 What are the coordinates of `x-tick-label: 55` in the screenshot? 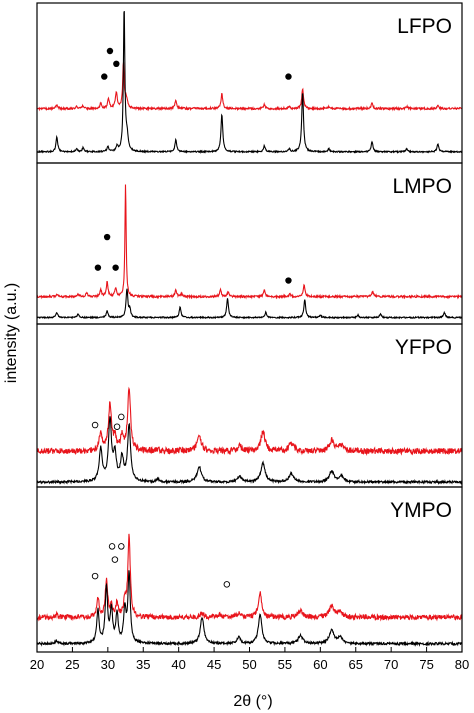 It's located at (285, 664).